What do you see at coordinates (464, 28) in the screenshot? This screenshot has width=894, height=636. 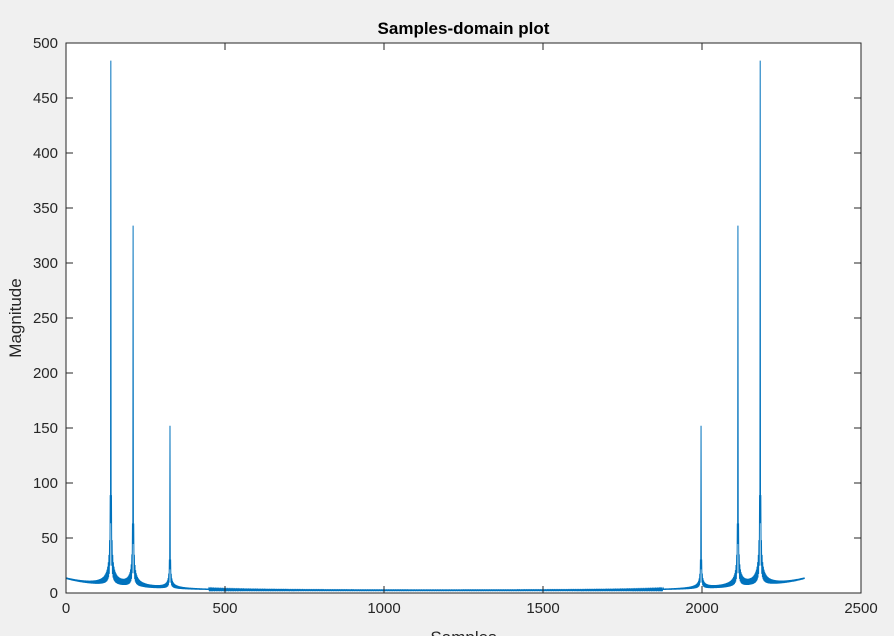 I see `chart-title: Samples-domain plot` at bounding box center [464, 28].